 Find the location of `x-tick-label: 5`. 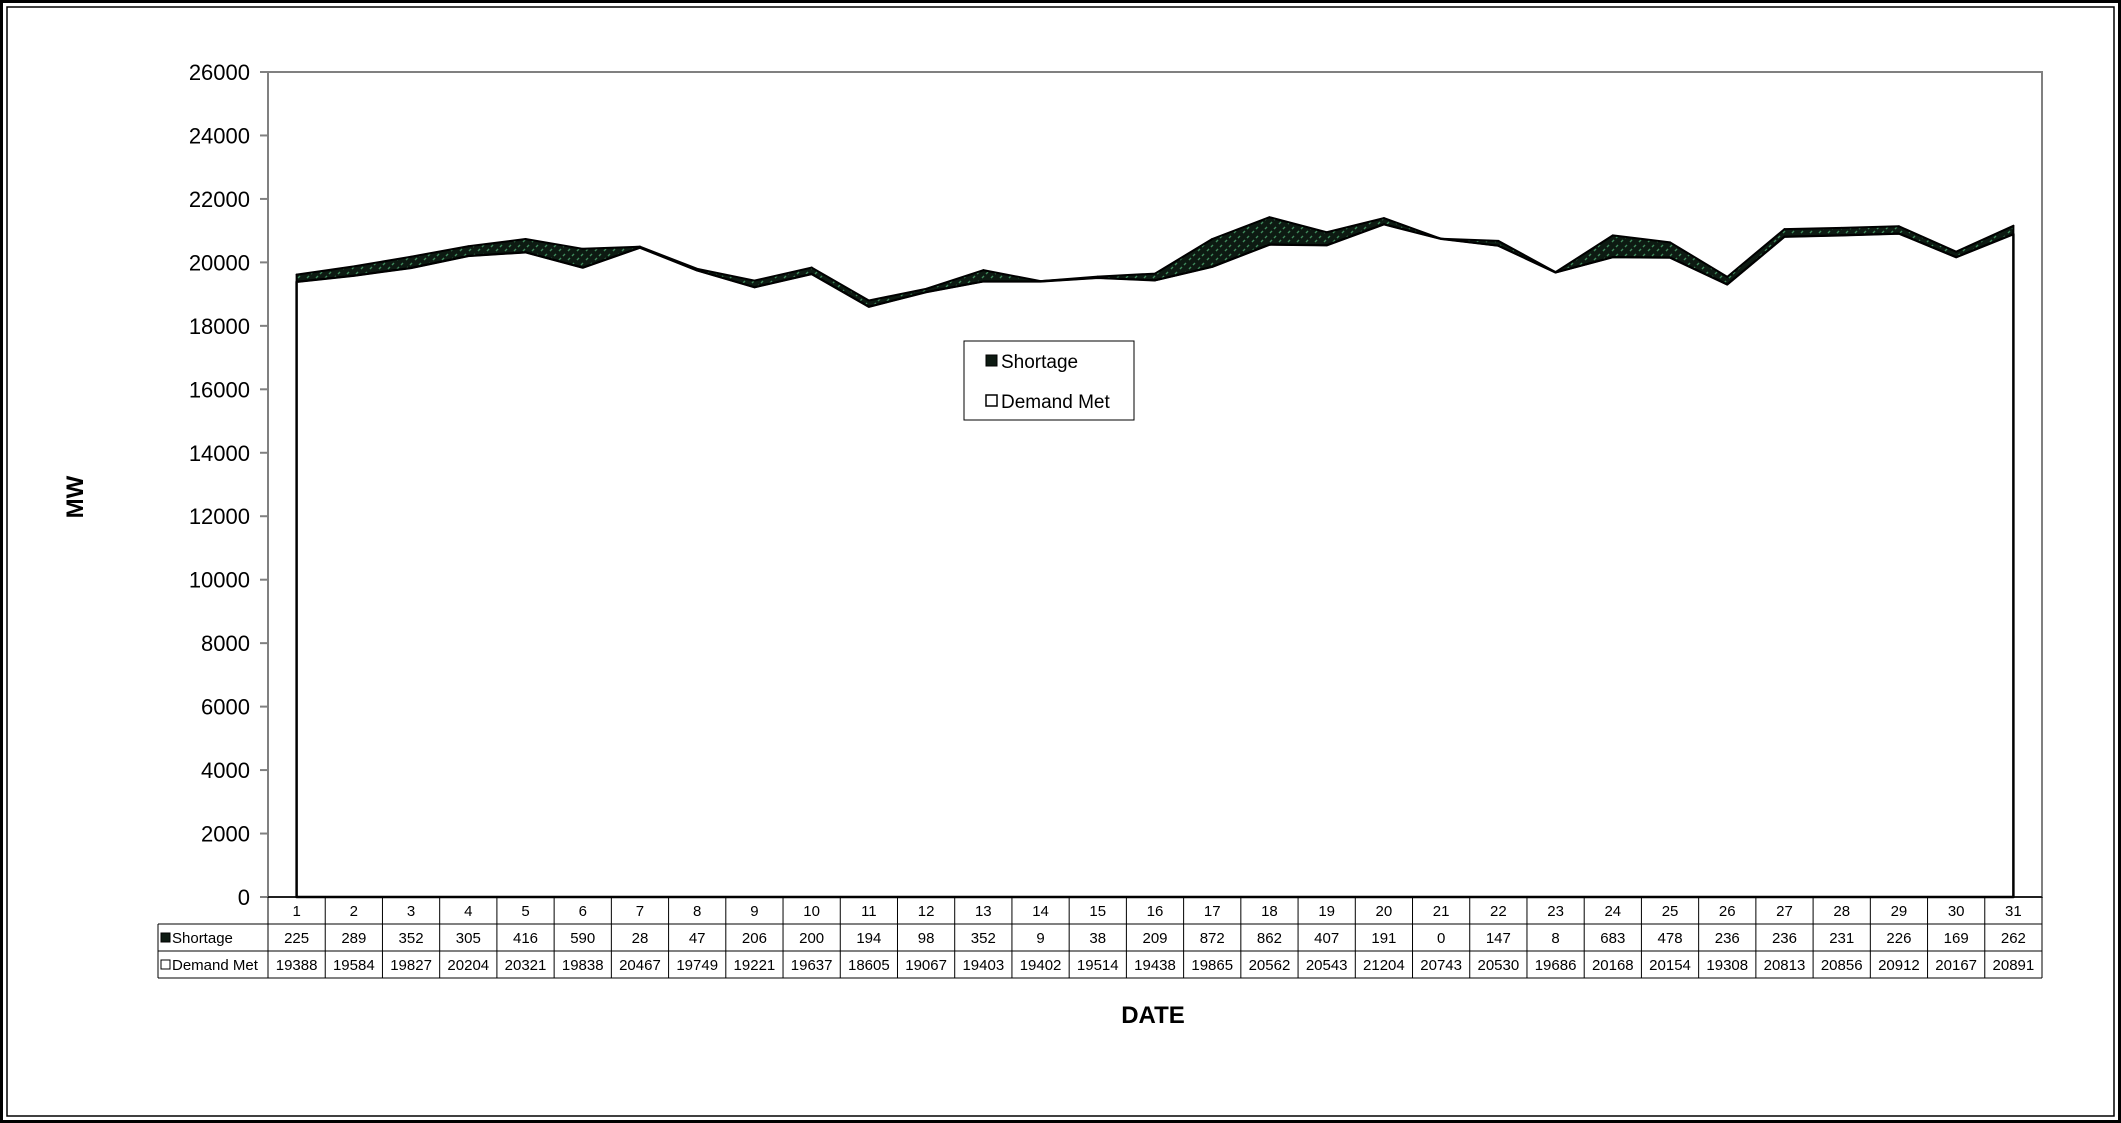

x-tick-label: 5 is located at coordinates (525, 911).